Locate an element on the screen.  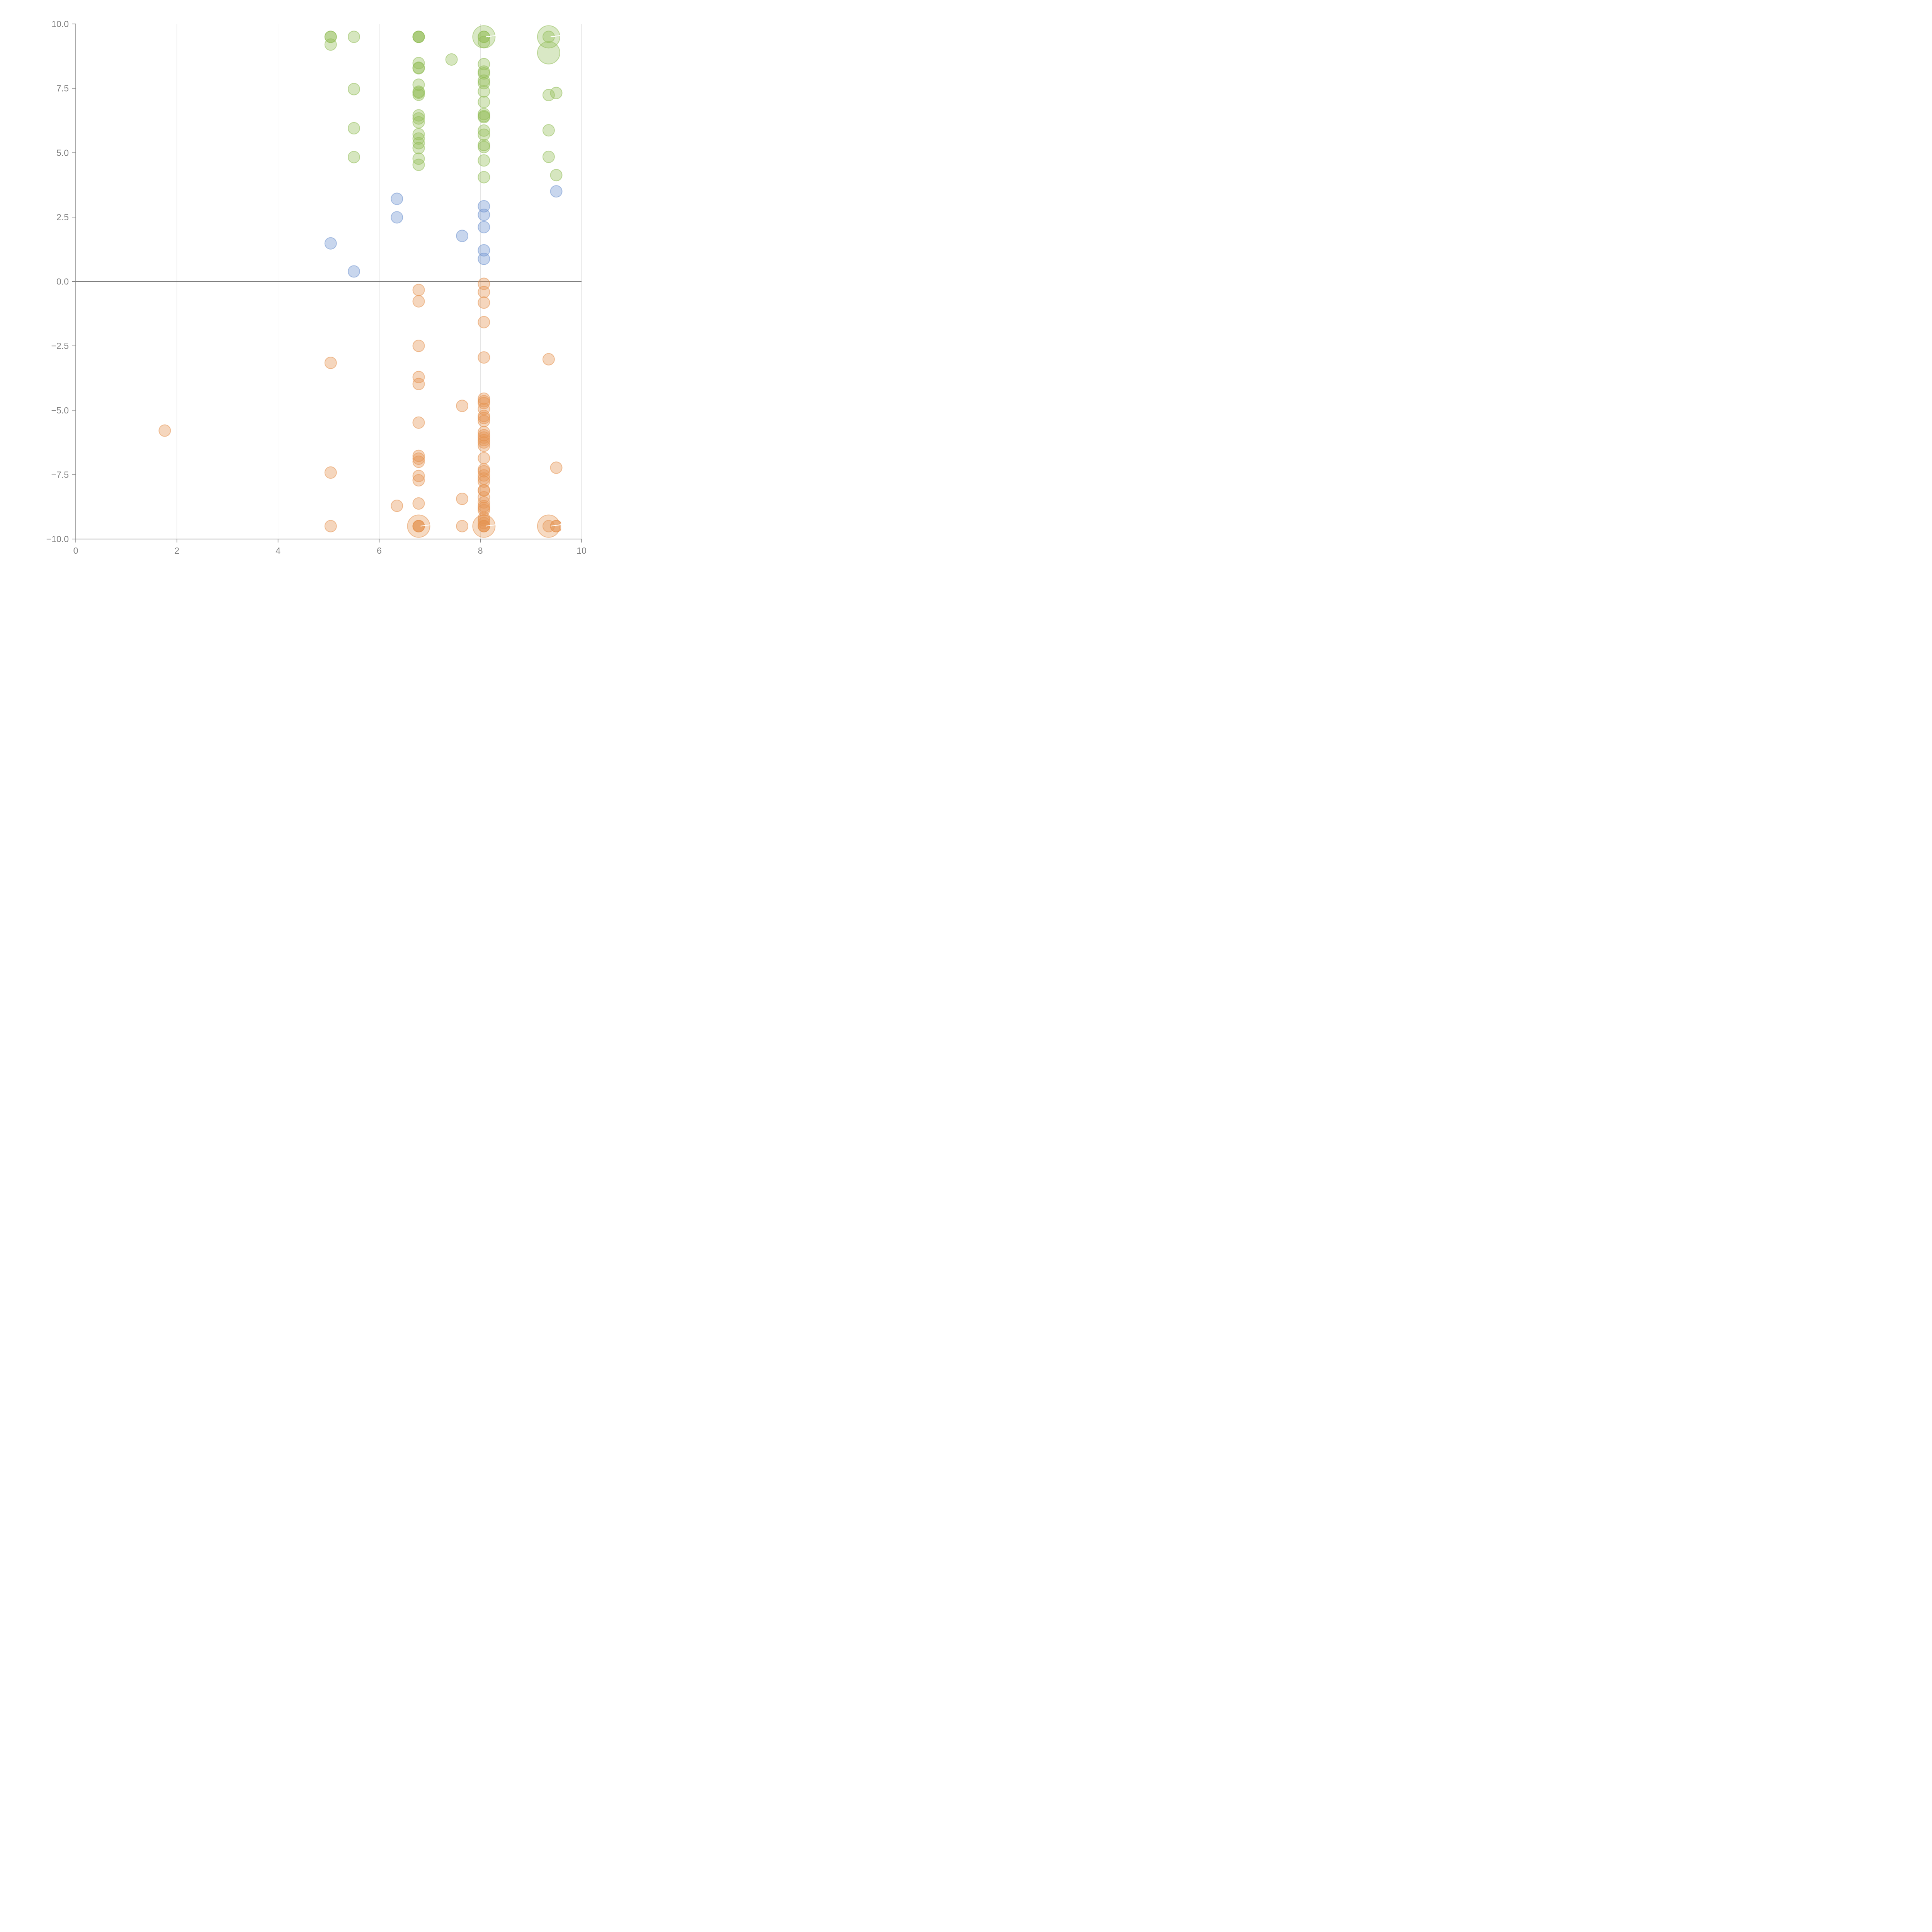
x-tick-label: 4 is located at coordinates (278, 551).